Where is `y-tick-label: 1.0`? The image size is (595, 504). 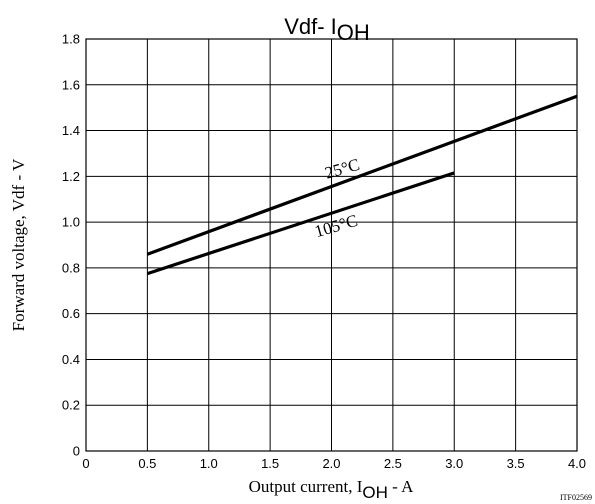 y-tick-label: 1.0 is located at coordinates (71, 222).